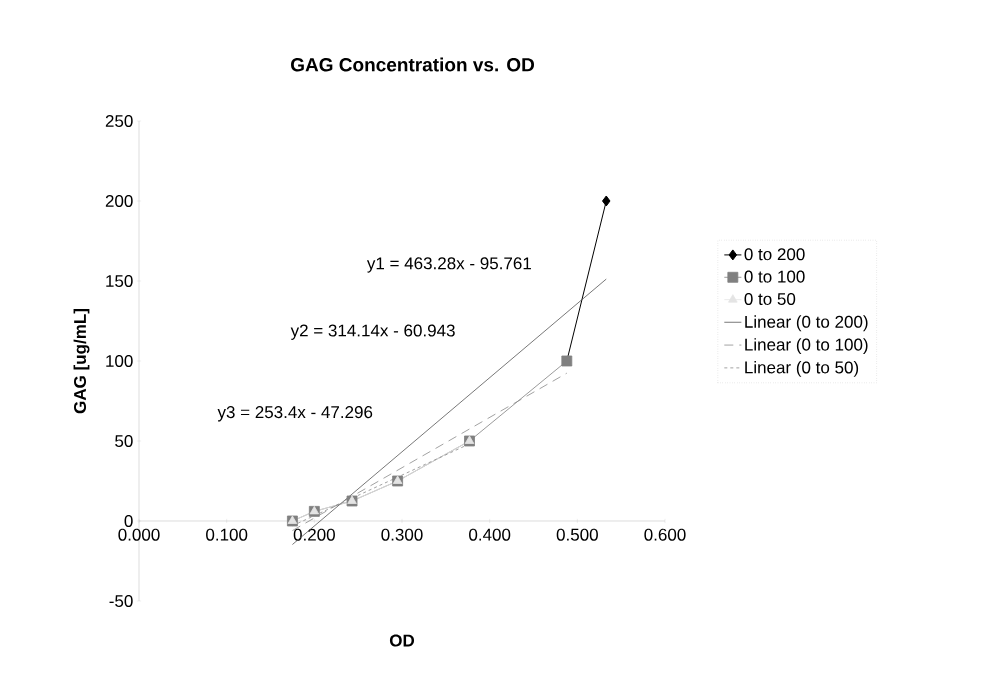  What do you see at coordinates (448, 265) in the screenshot?
I see `annotation: y1 = 463.28x - 95.761` at bounding box center [448, 265].